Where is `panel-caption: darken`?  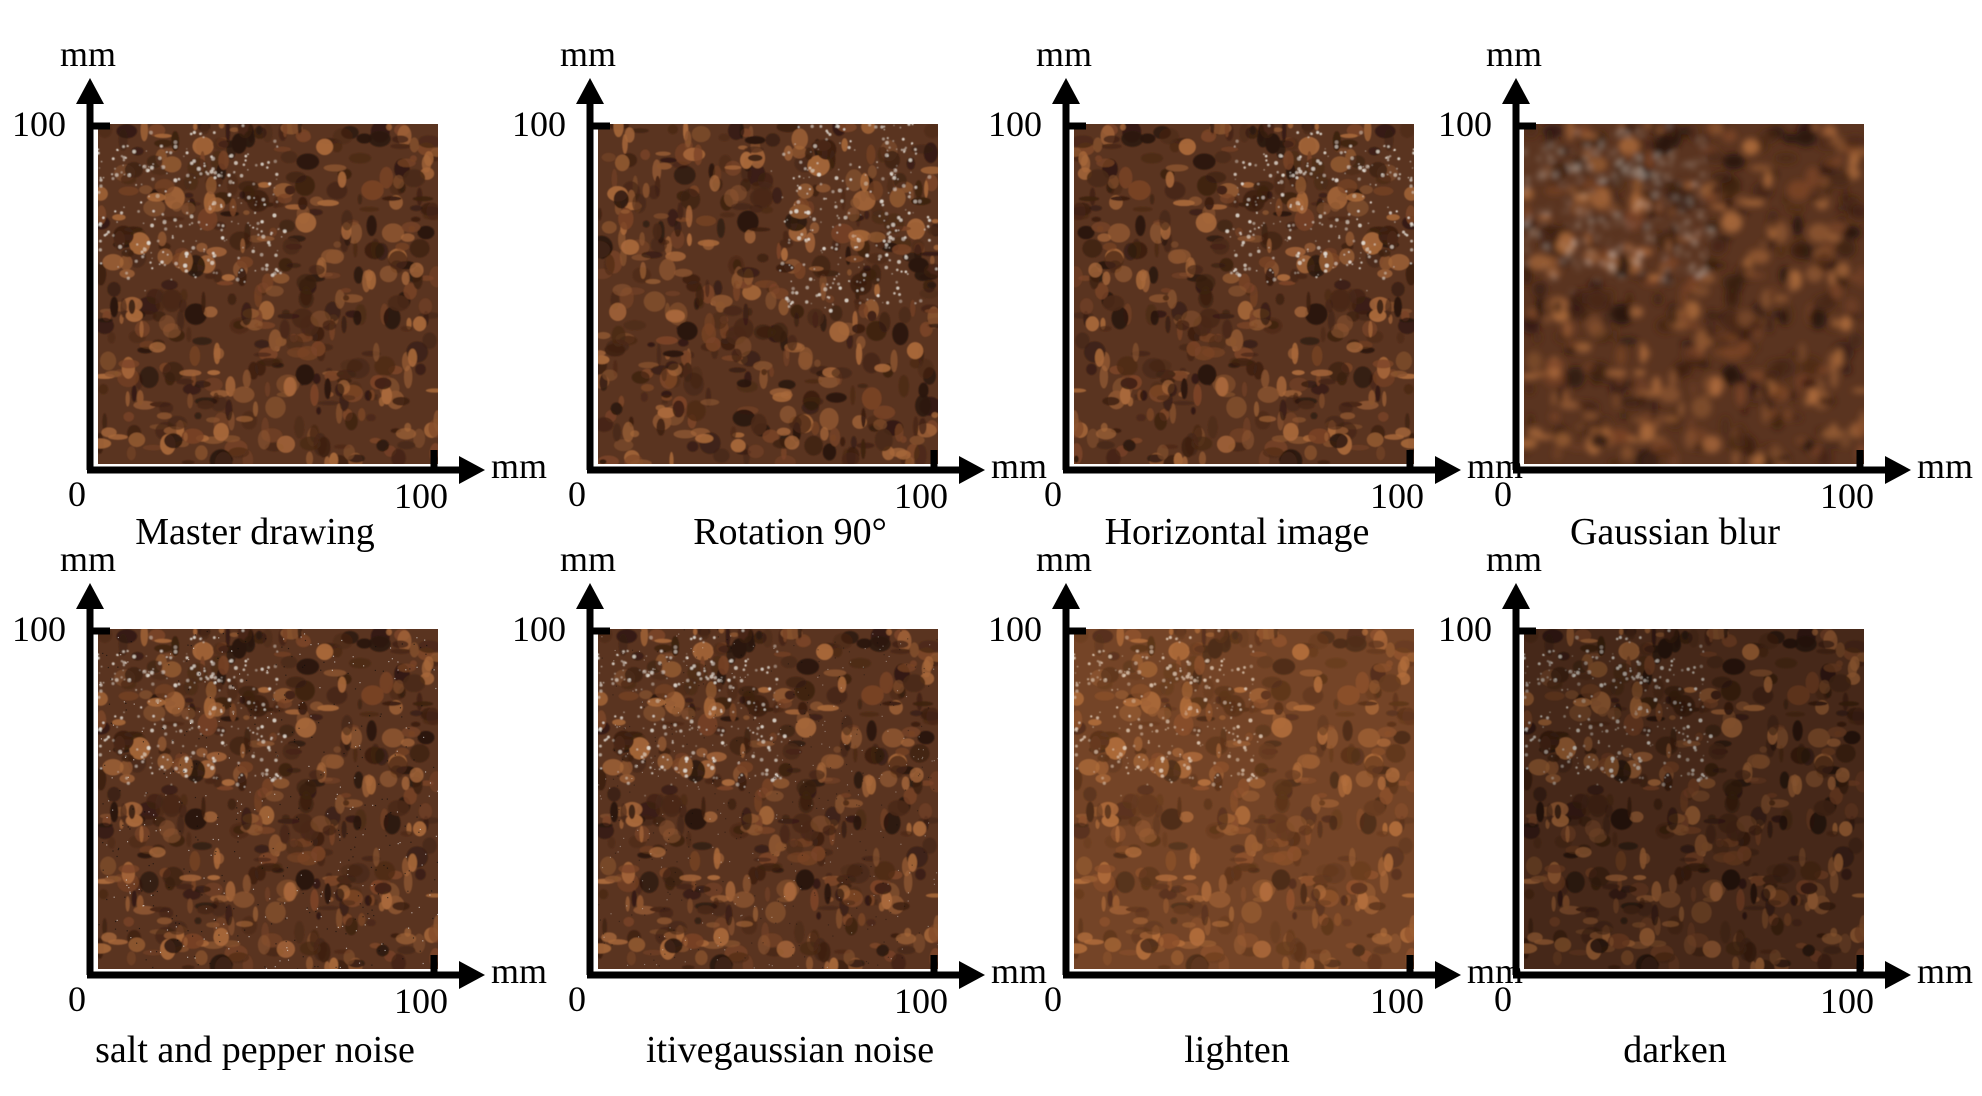
panel-caption: darken is located at coordinates (1675, 1050).